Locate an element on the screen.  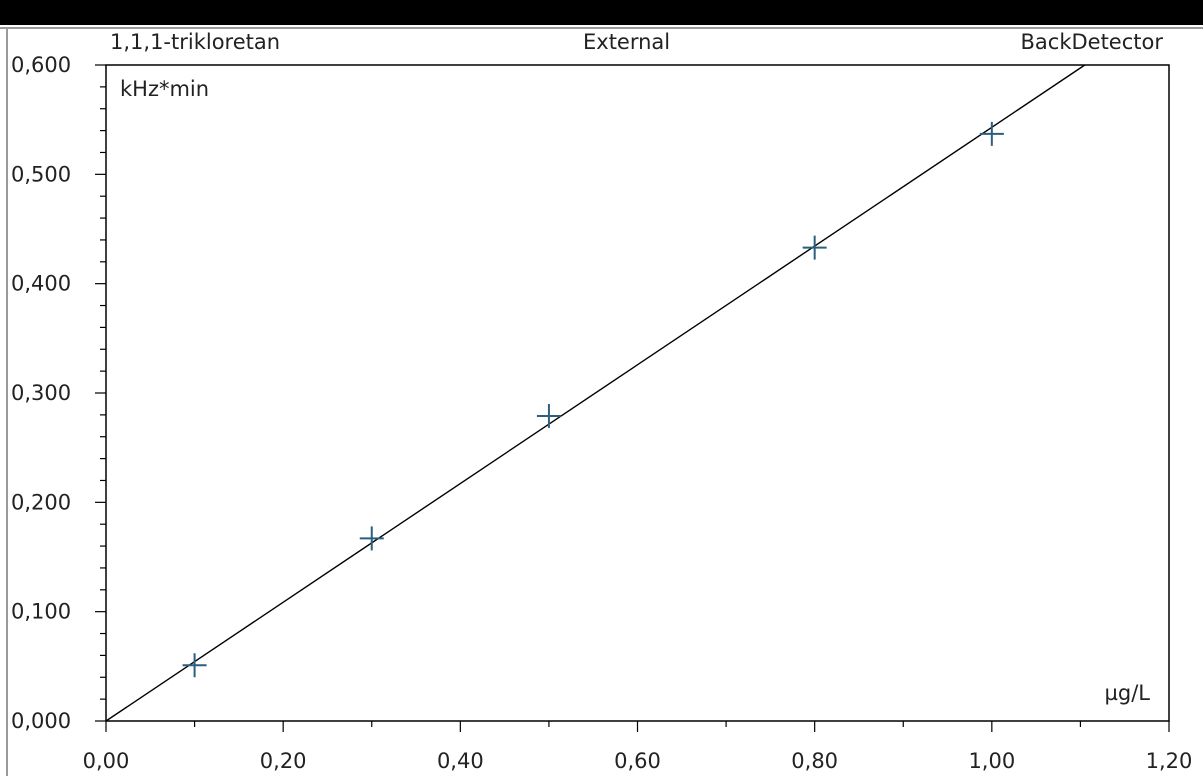
y-tick-labels: 0,000 0,100 0,200 0,300 0,400 0,500 0,600 is located at coordinates (41, 393).